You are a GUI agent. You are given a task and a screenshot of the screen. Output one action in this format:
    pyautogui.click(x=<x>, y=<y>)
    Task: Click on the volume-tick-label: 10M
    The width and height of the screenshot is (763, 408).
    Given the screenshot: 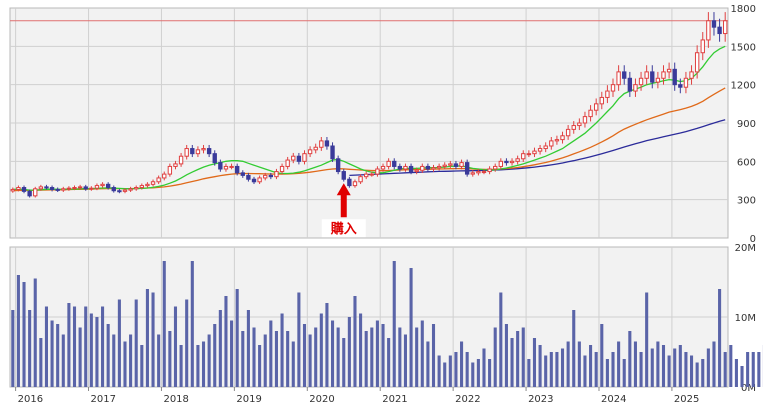 What is the action you would take?
    pyautogui.click(x=745, y=318)
    